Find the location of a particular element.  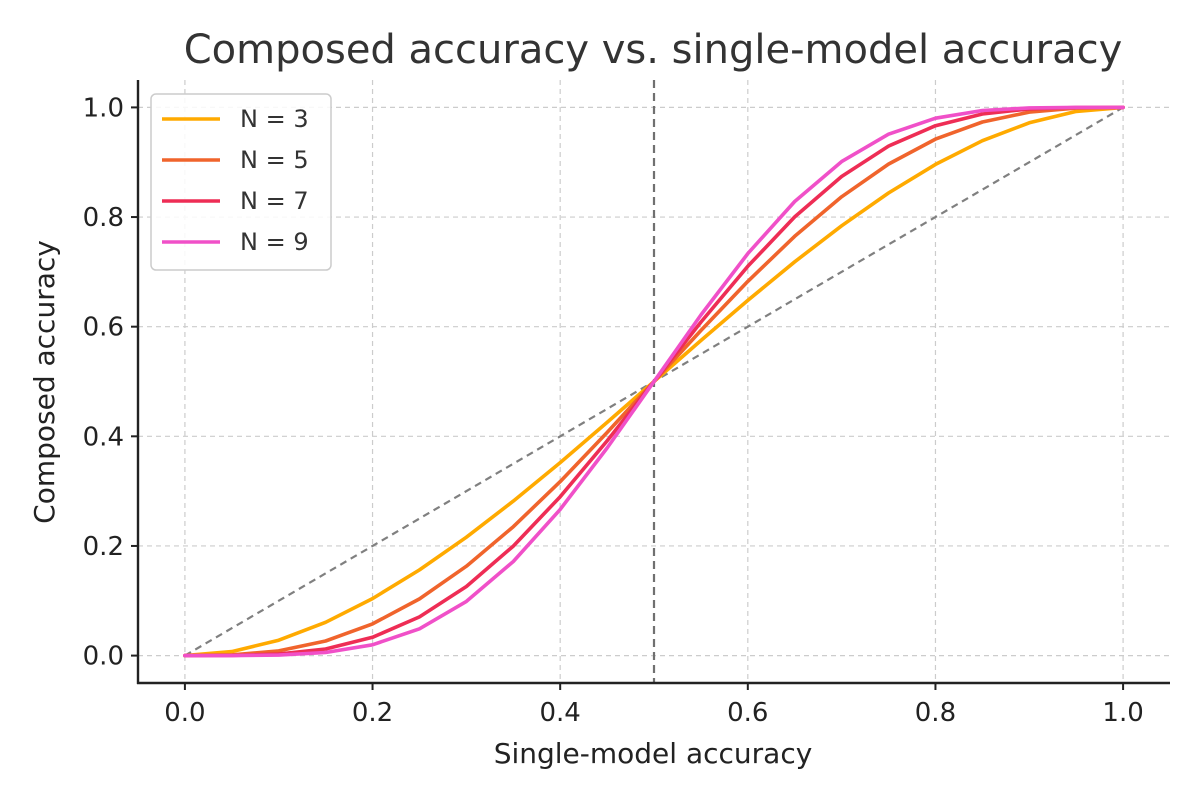

y-tick-label: 0.2 is located at coordinates (103, 547).